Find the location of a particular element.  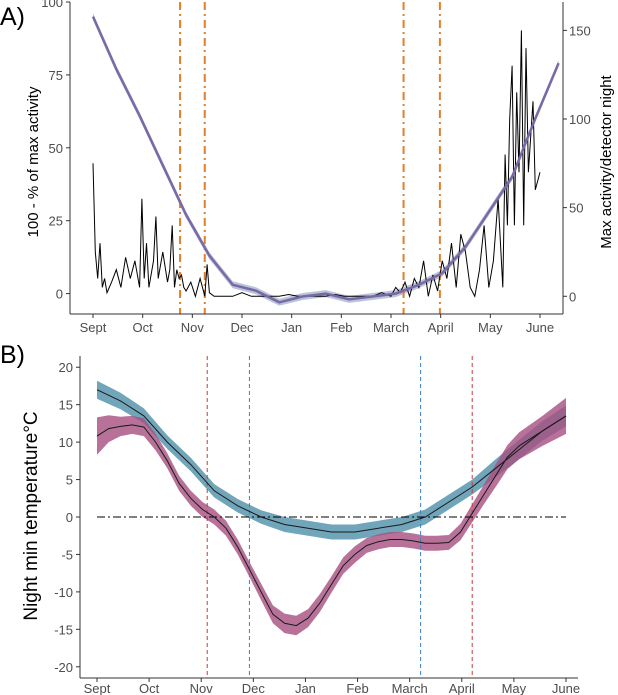

panel-b-y-tick-label: -20 is located at coordinates (63, 667).